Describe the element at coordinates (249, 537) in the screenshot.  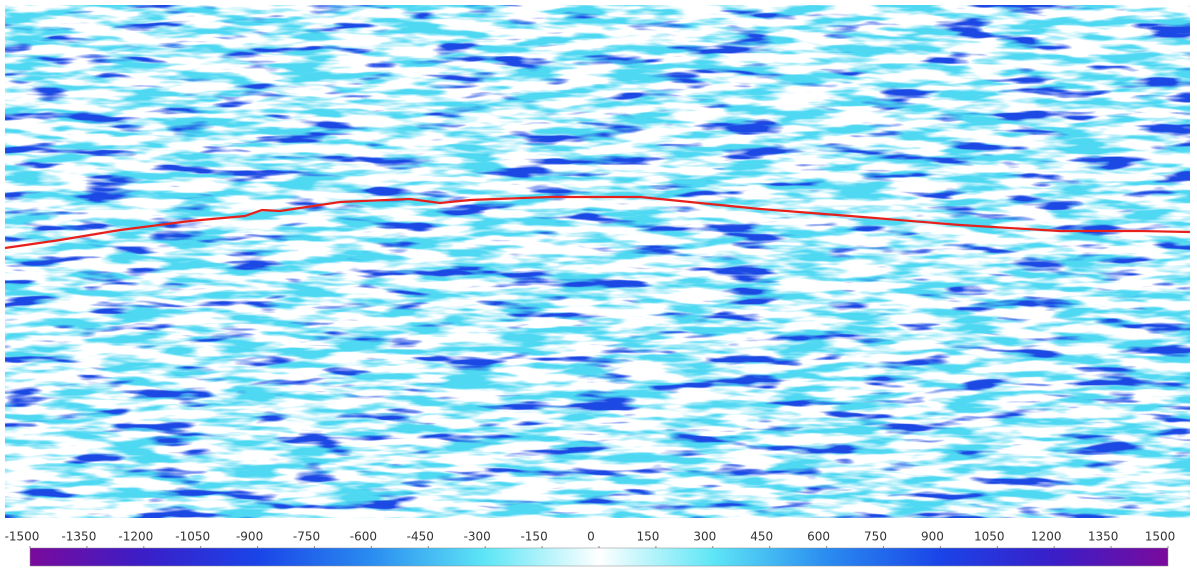
I see `colorbar-tick-label: -900` at that location.